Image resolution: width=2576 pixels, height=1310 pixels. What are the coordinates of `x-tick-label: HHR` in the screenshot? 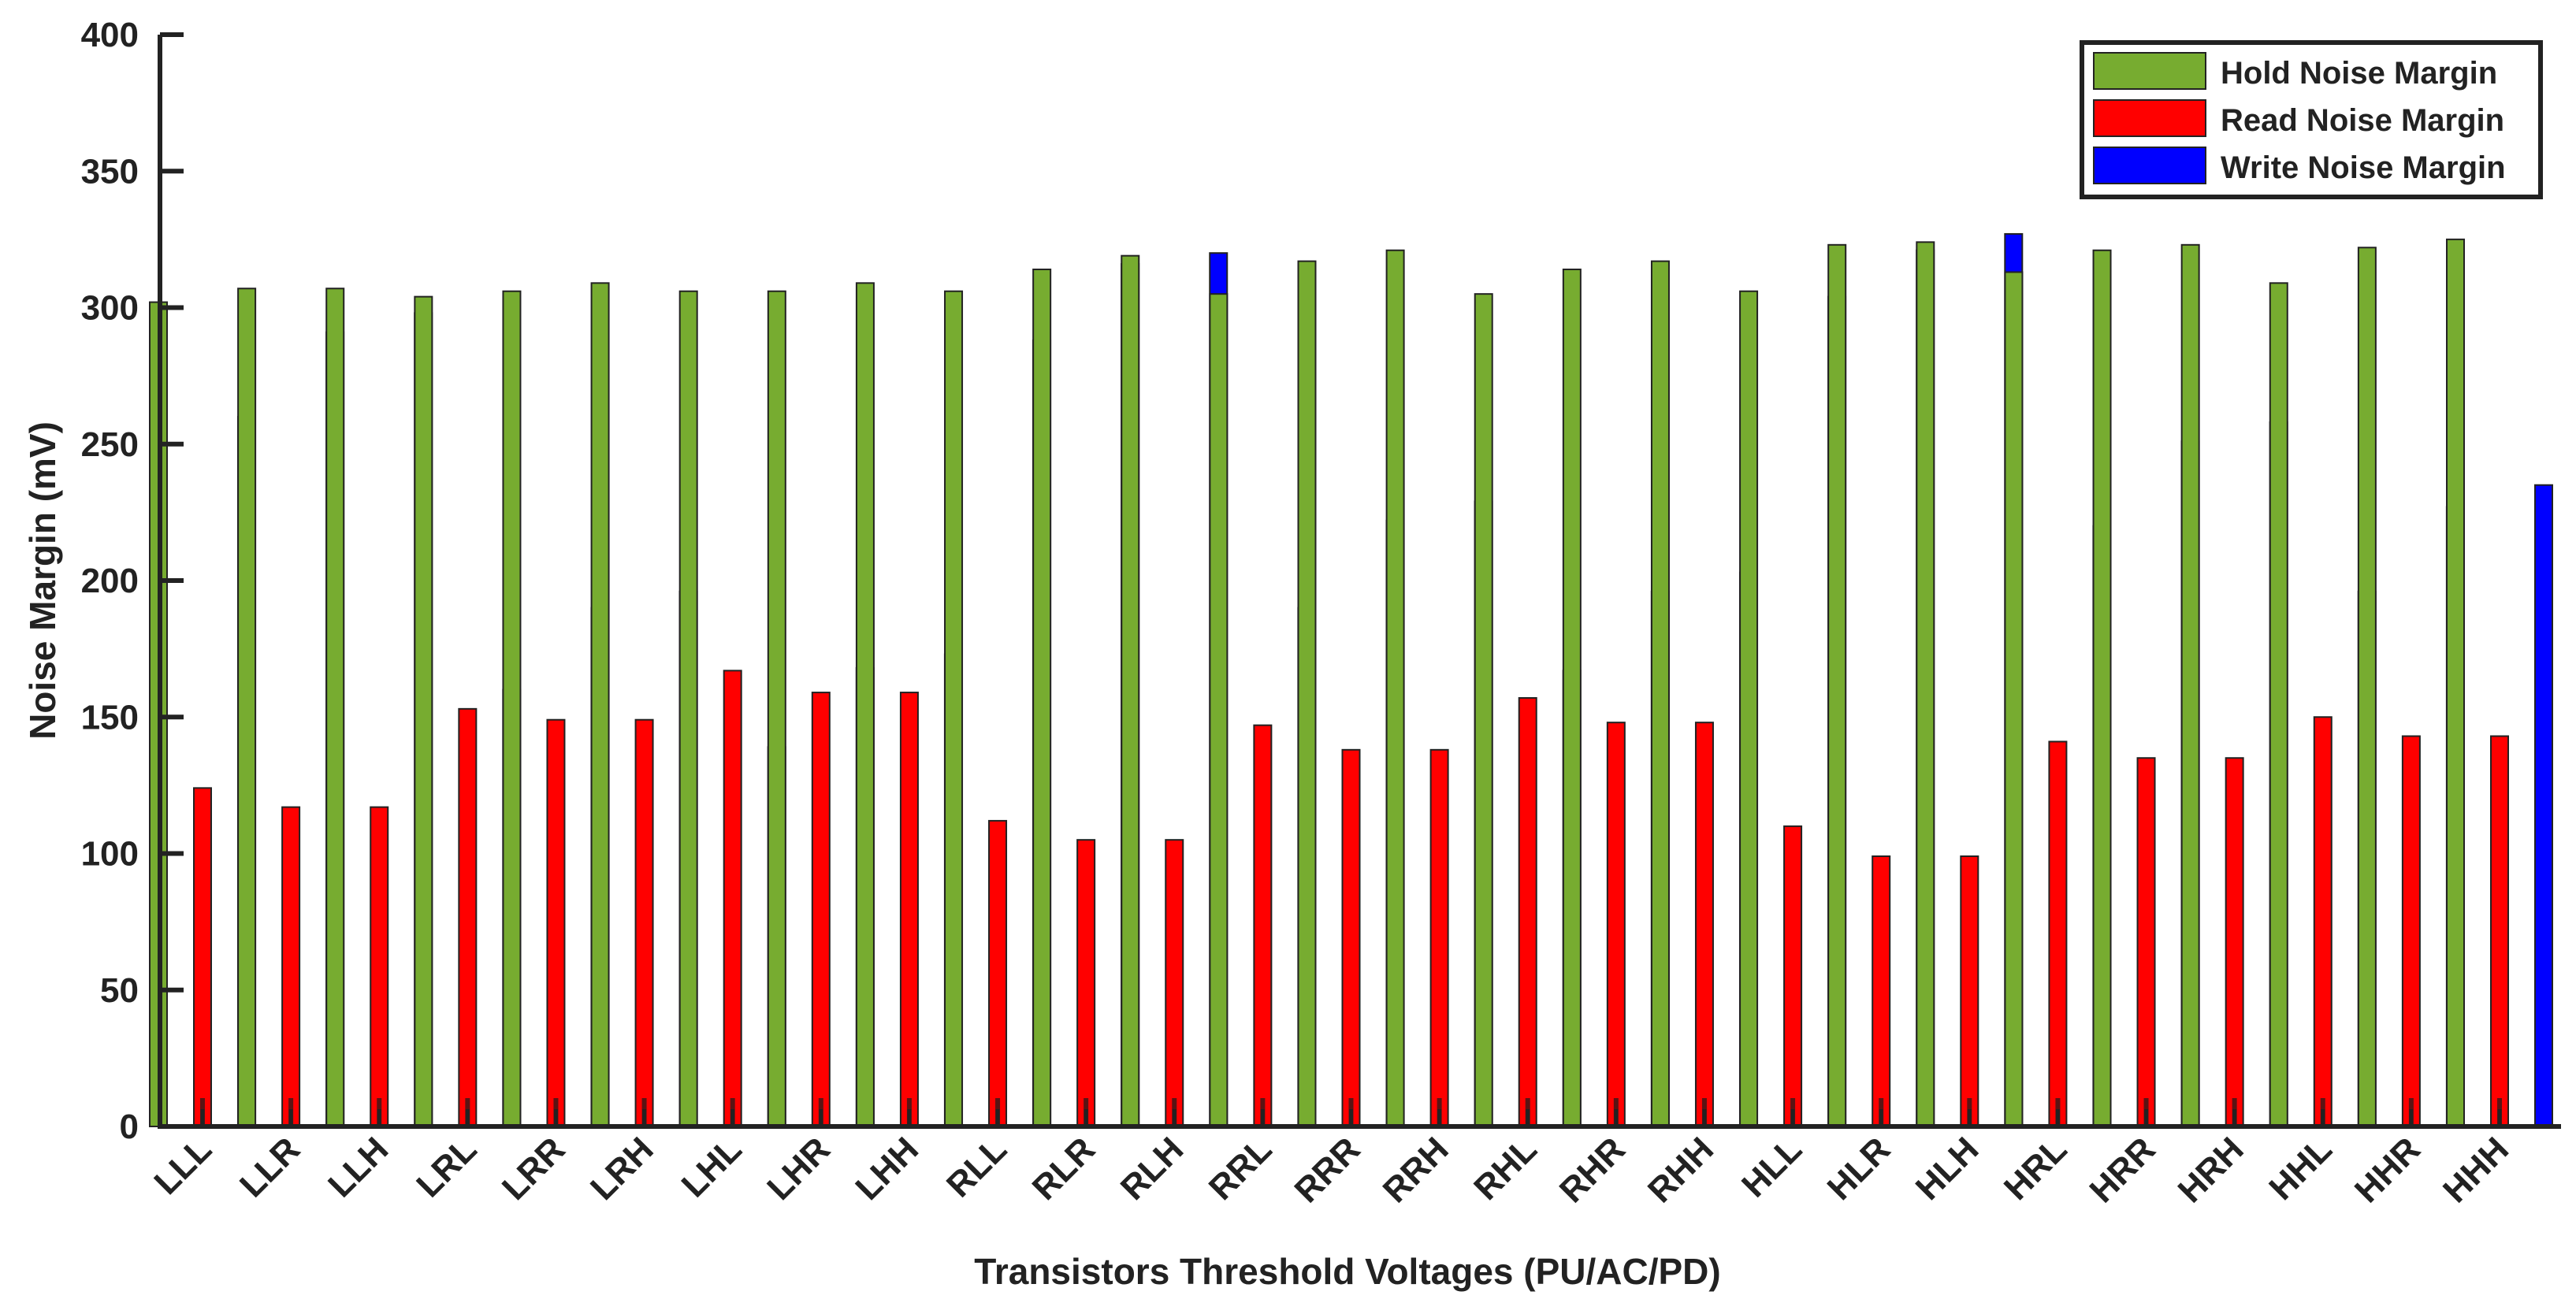 It's located at (2387, 1170).